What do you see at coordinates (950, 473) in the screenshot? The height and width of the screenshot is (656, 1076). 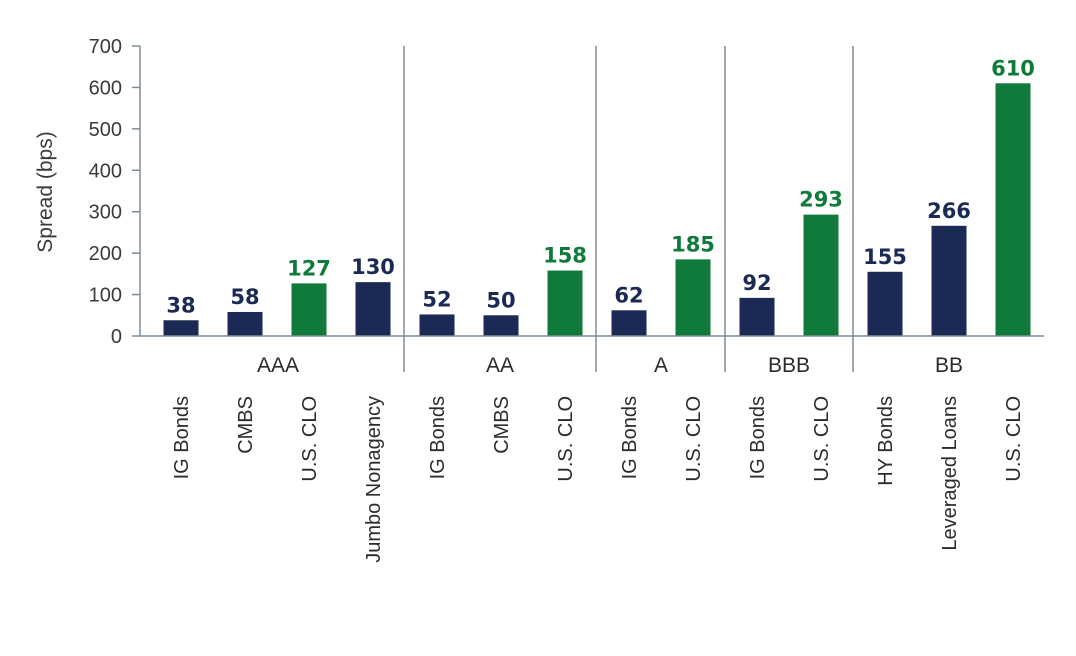 I see `category-label: Leveraged Loans` at bounding box center [950, 473].